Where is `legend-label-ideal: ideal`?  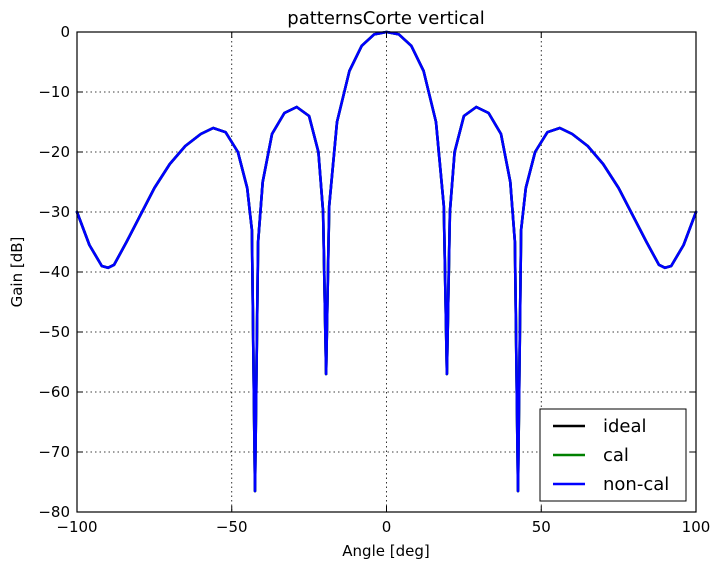 legend-label-ideal: ideal is located at coordinates (625, 426).